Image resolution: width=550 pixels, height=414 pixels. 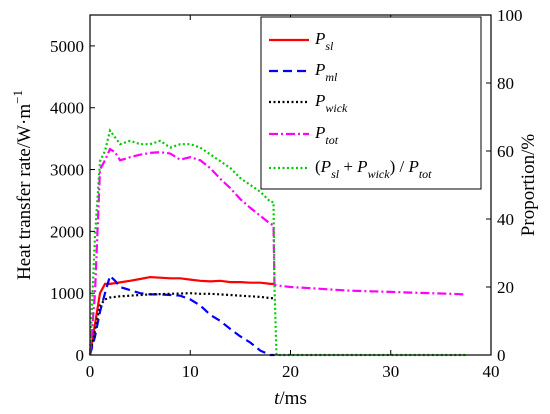 What do you see at coordinates (67, 293) in the screenshot?
I see `y-left-tick-label: 1000` at bounding box center [67, 293].